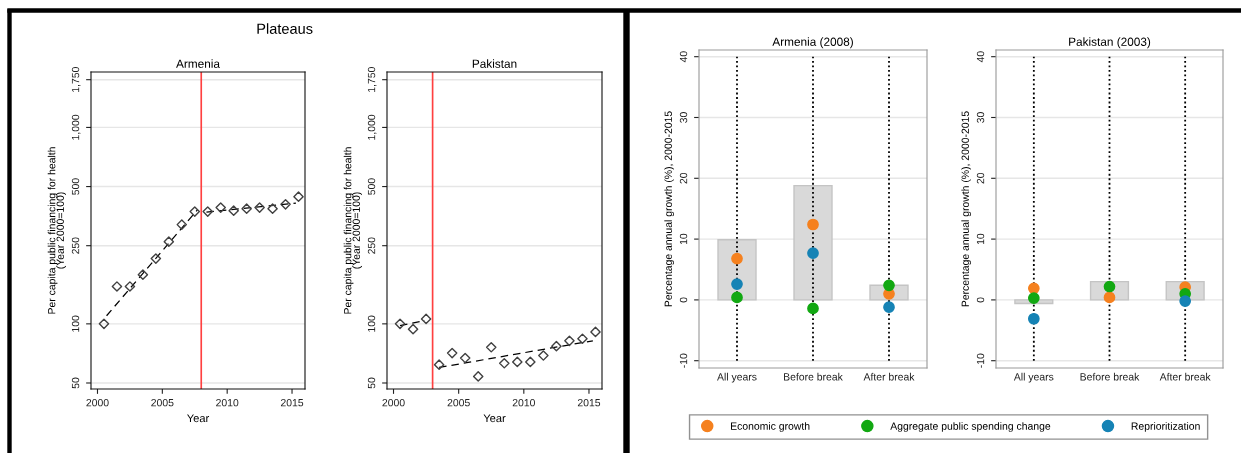 This screenshot has height=453, width=1241. Describe the element at coordinates (812, 43) in the screenshot. I see `chart-subtitle: Armenia (2008)` at that location.